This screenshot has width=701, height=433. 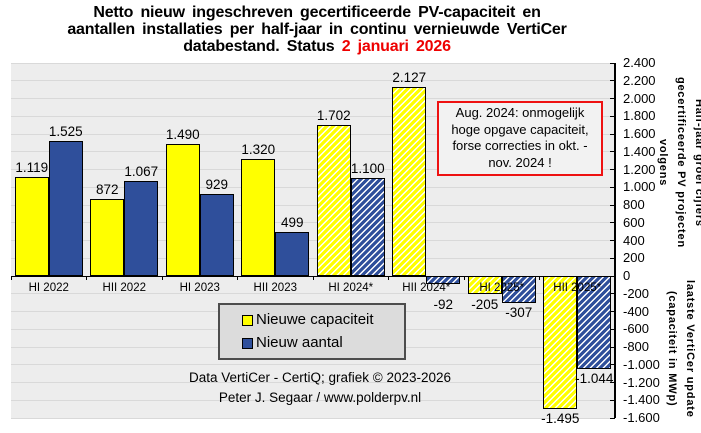 What do you see at coordinates (182, 209) in the screenshot?
I see `bar-capaciteit-hi-2023` at bounding box center [182, 209].